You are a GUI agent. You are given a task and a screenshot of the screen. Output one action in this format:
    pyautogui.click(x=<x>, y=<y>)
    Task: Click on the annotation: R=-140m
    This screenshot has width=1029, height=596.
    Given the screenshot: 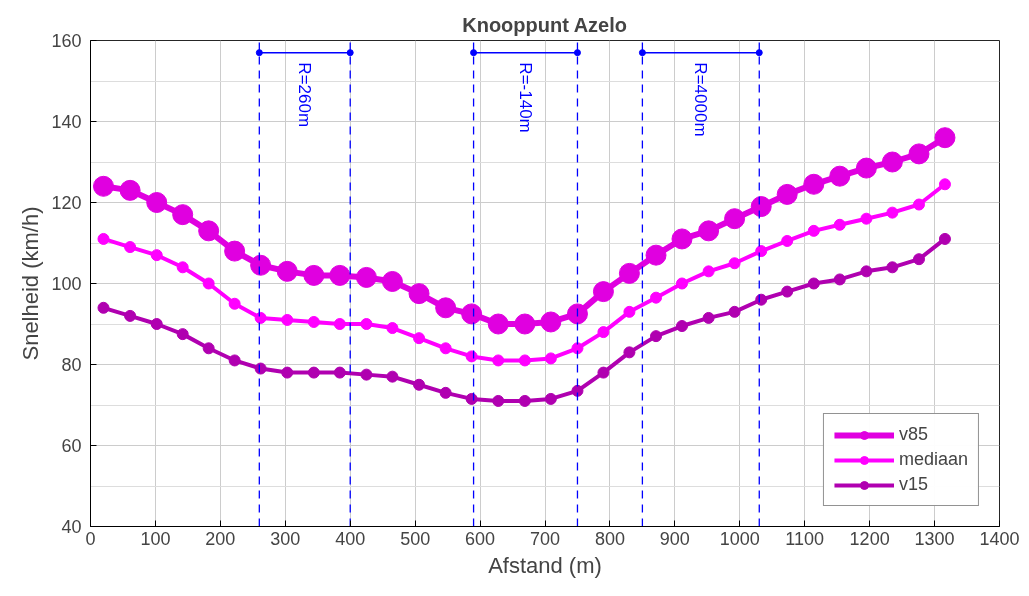 What is the action you would take?
    pyautogui.click(x=526, y=97)
    